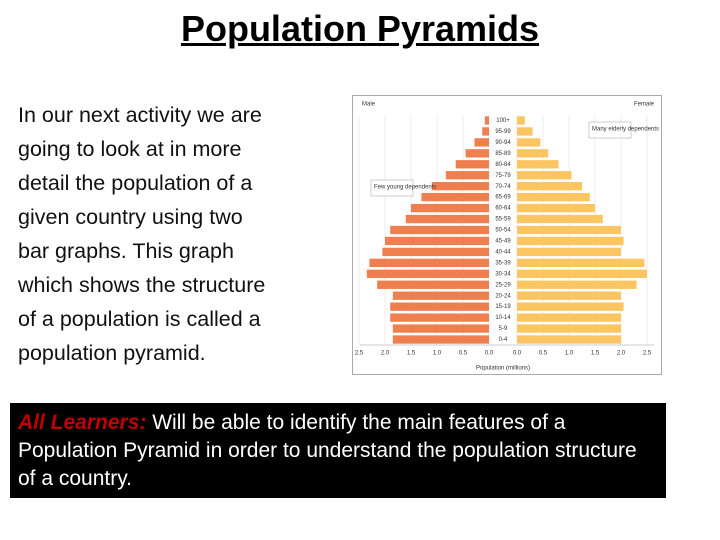 The image size is (720, 540). What do you see at coordinates (503, 176) in the screenshot?
I see `y-tick-label: 75-79` at bounding box center [503, 176].